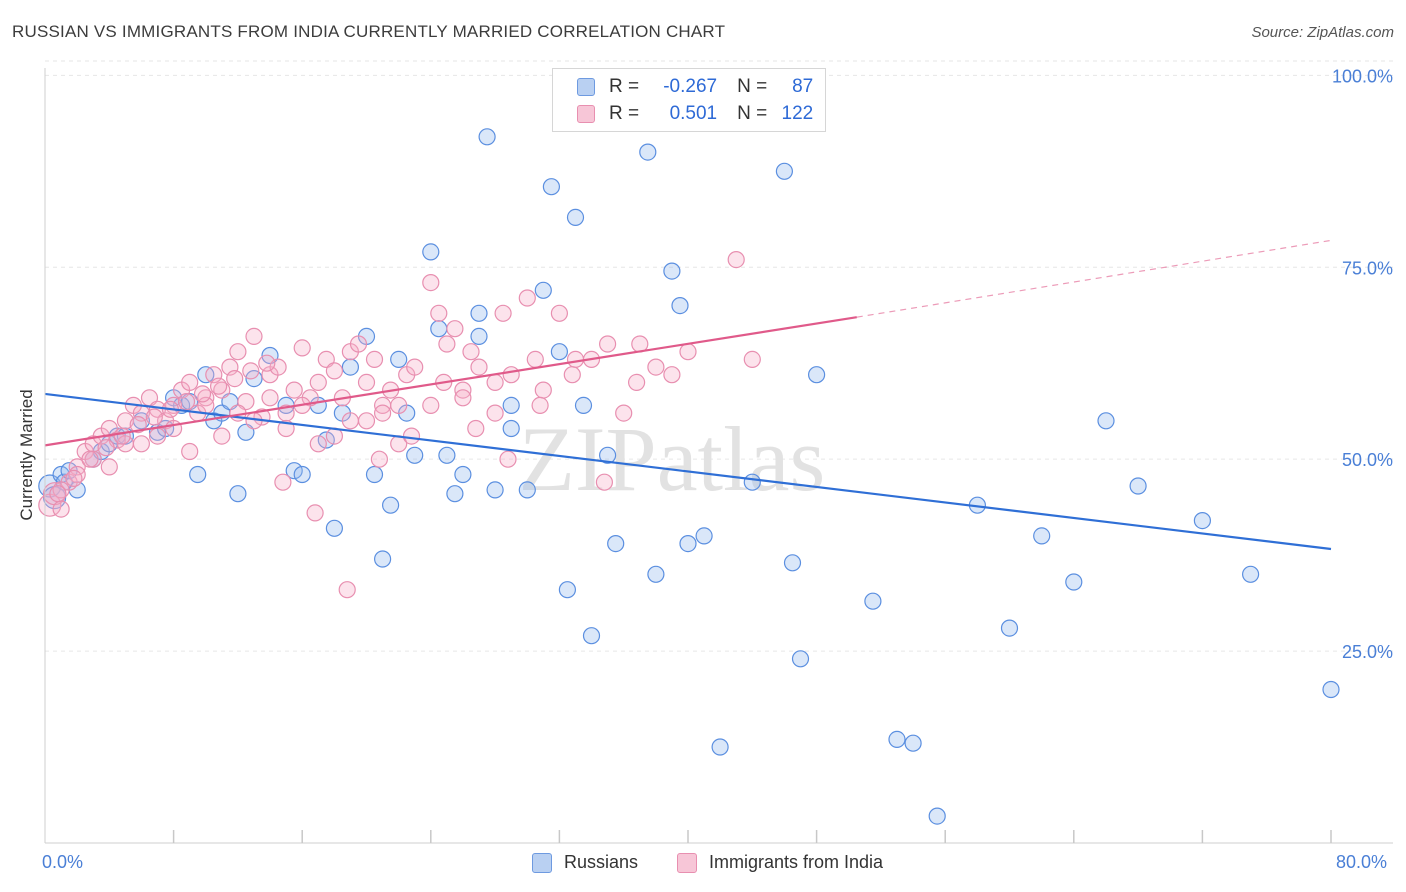 The image size is (1406, 892). What do you see at coordinates (780, 862) in the screenshot?
I see `series-legend-india: Immigrants from India` at bounding box center [780, 862].